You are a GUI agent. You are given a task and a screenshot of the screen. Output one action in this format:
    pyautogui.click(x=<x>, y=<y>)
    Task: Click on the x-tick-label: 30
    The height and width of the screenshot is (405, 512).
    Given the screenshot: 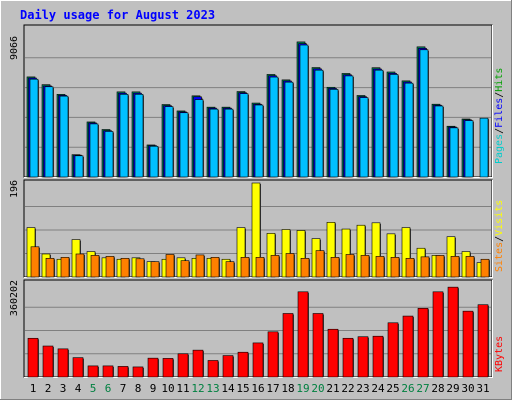 What is the action you would take?
    pyautogui.click(x=467, y=388)
    